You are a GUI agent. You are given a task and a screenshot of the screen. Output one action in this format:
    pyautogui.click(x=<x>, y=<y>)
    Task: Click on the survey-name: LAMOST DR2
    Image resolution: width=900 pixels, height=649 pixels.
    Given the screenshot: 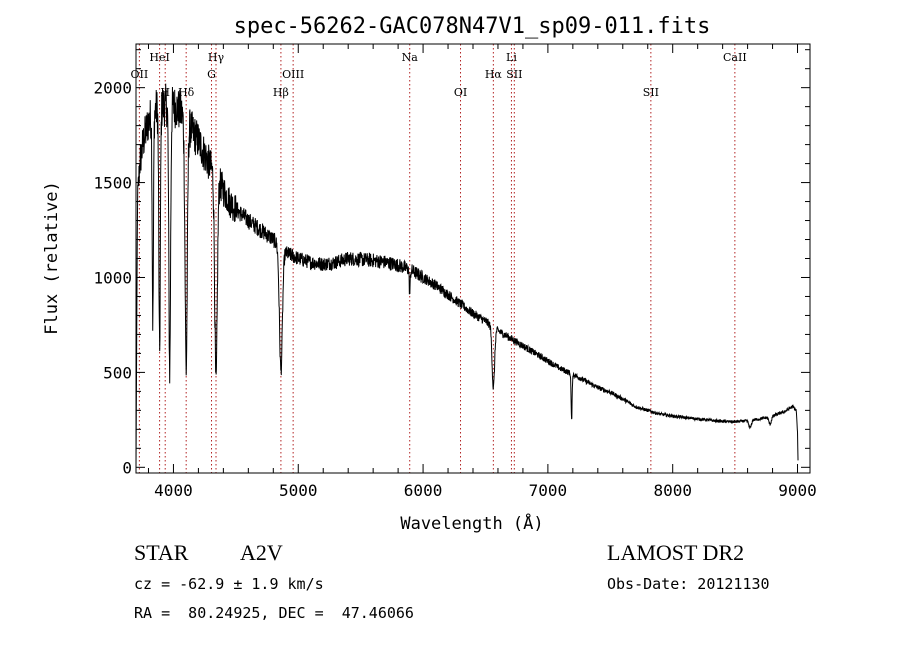 What is the action you would take?
    pyautogui.click(x=676, y=552)
    